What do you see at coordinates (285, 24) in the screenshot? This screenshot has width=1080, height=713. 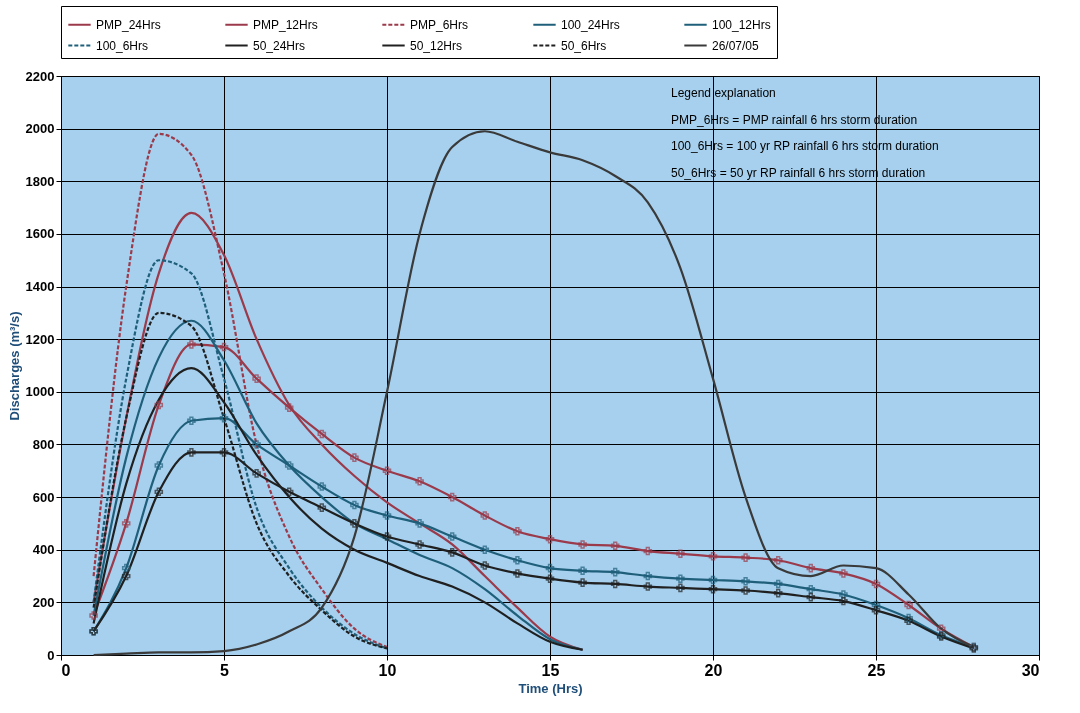 I see `legend-label: PMP_12Hrs` at bounding box center [285, 24].